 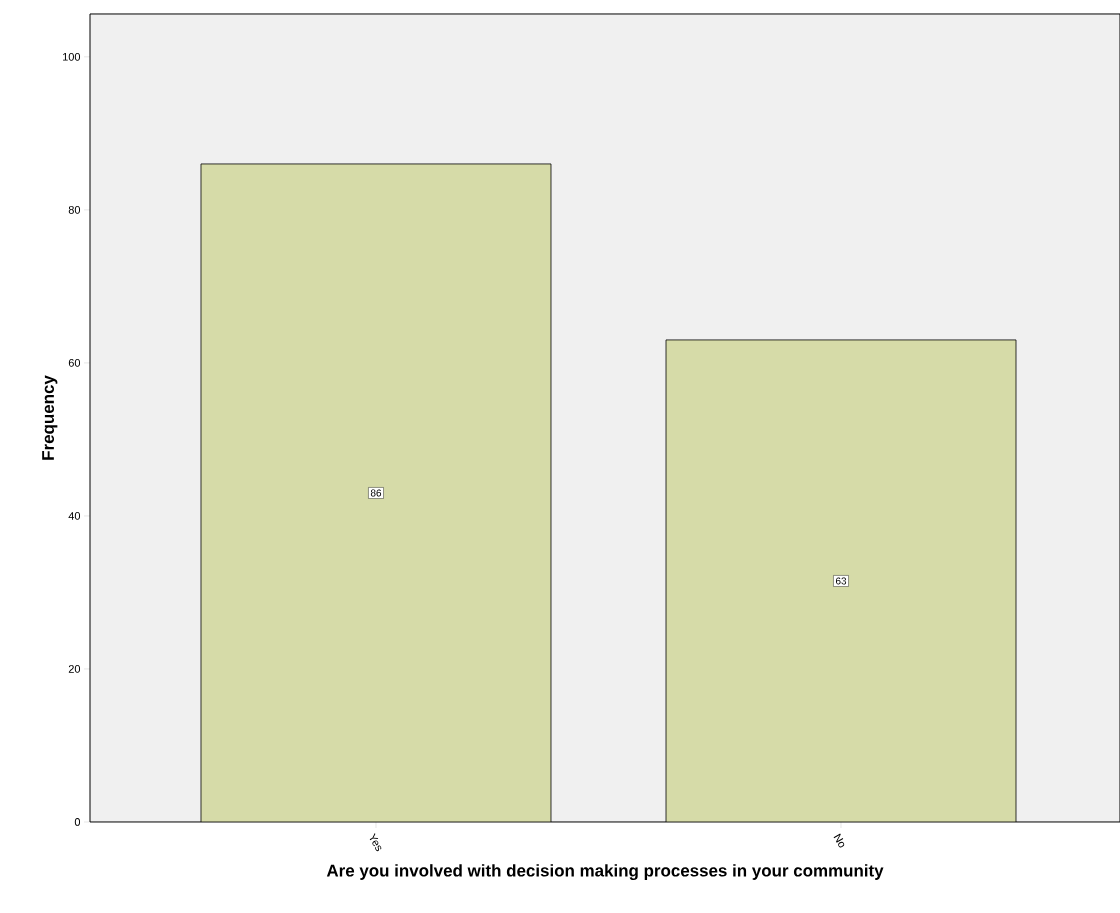 I want to click on y-tick-label: 40, so click(x=74, y=516).